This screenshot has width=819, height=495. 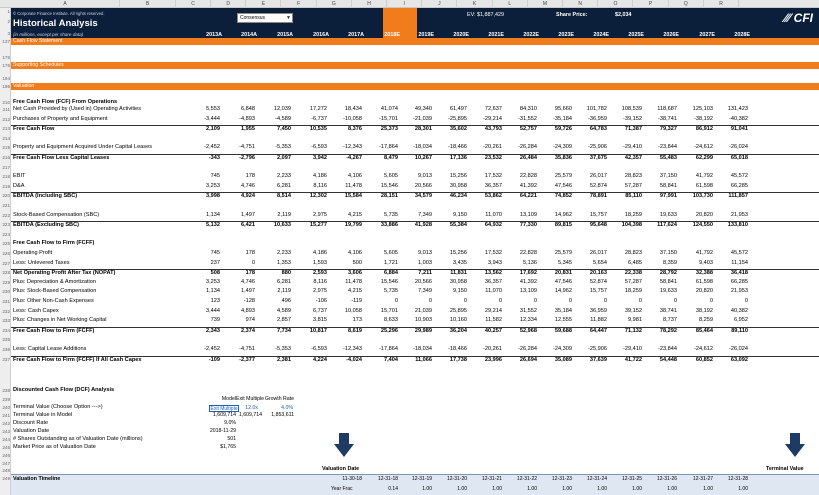 I want to click on table-cell: 22,828, so click(x=528, y=176).